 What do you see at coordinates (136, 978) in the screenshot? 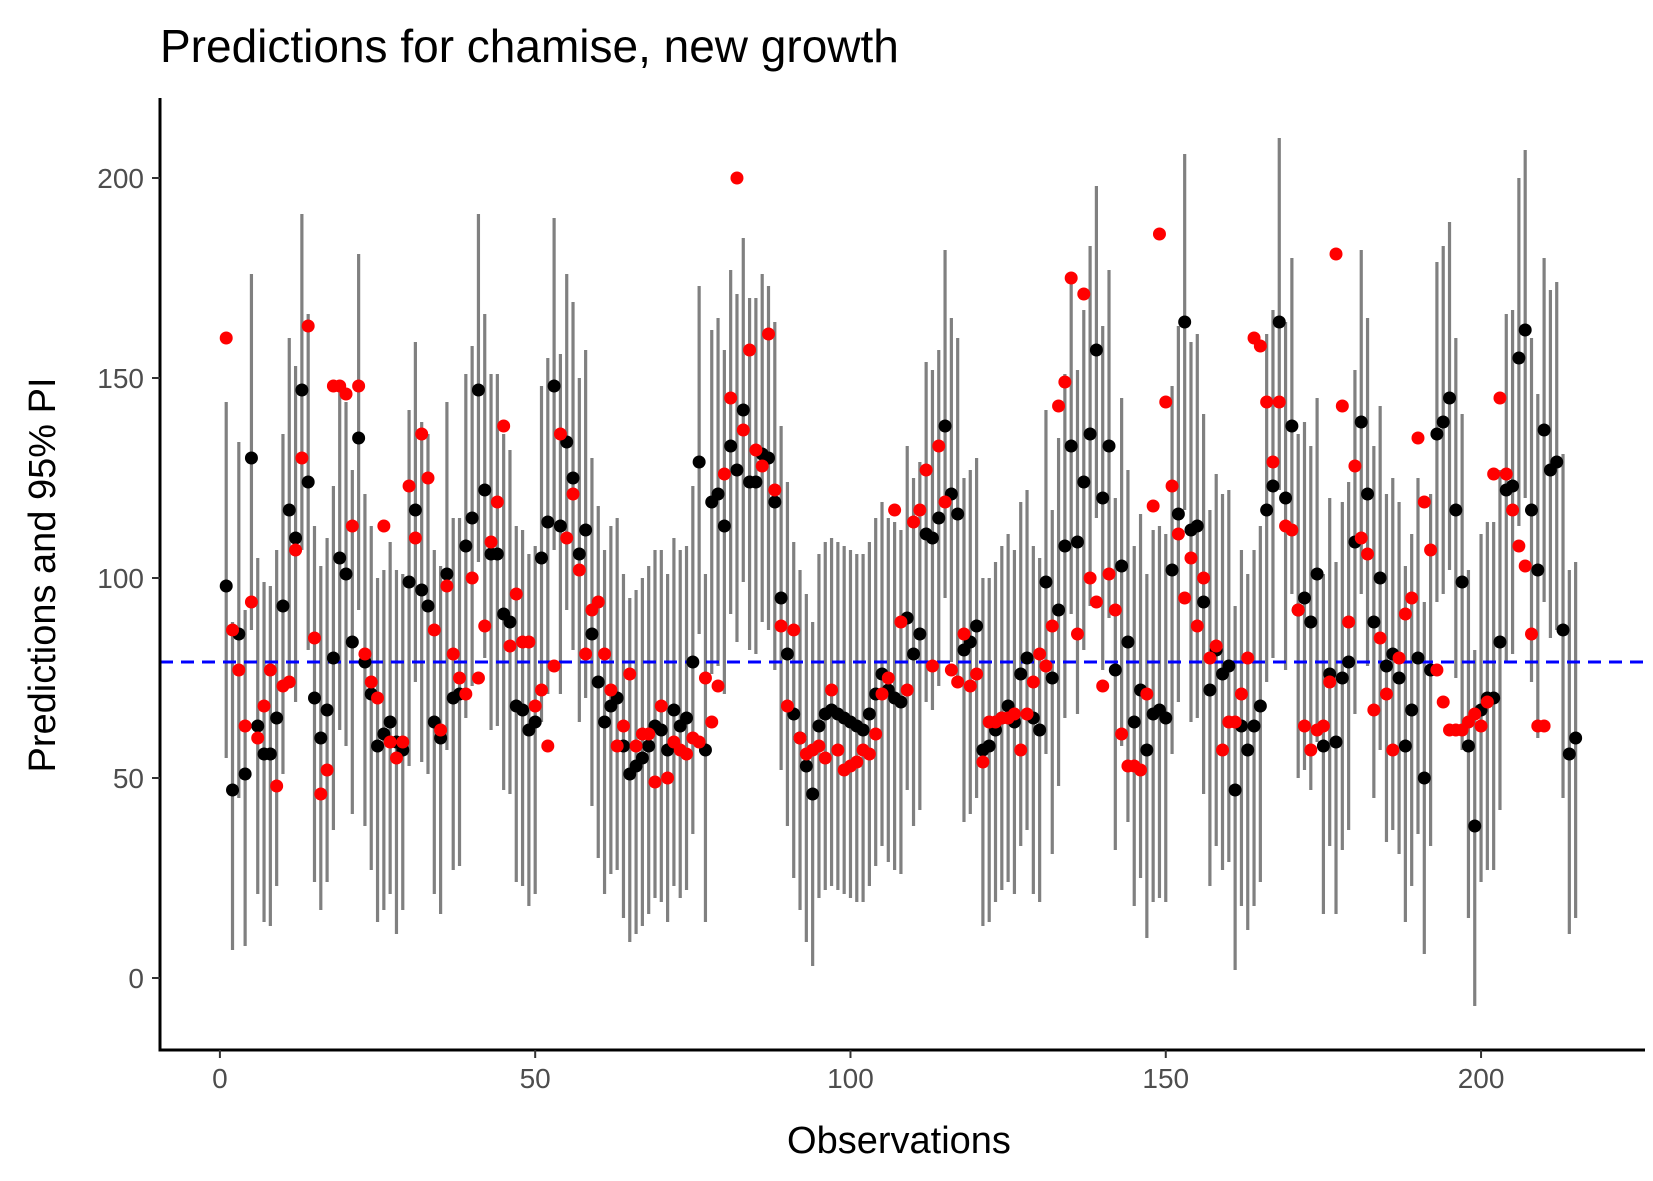
I see `y-tick-label: 0` at bounding box center [136, 978].